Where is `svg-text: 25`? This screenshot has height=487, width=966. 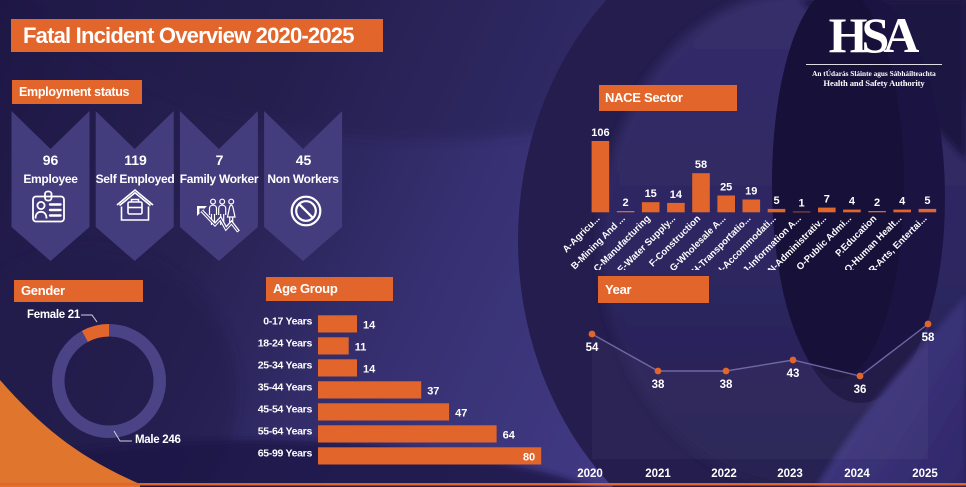
svg-text: 25 is located at coordinates (726, 188).